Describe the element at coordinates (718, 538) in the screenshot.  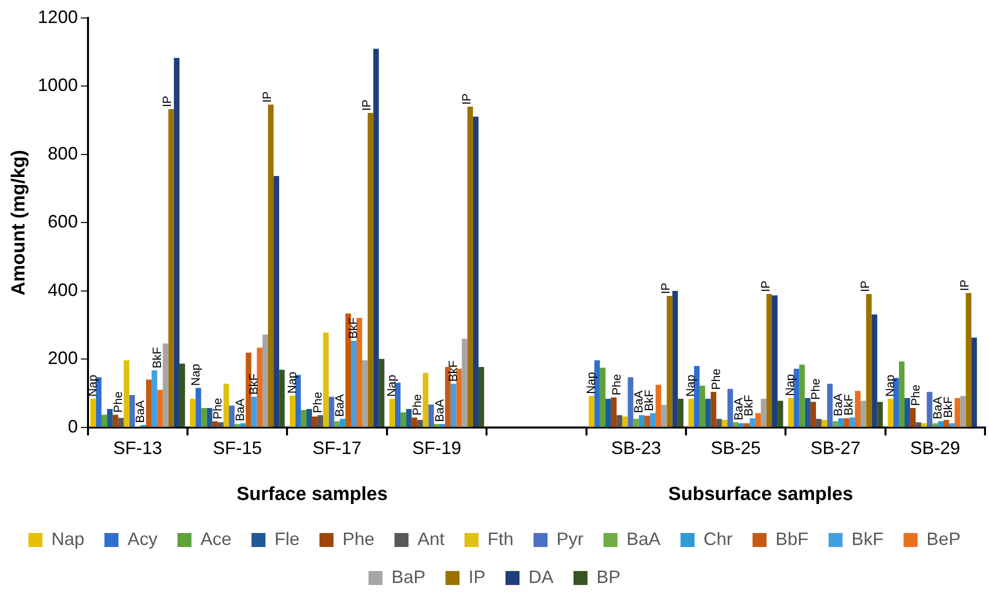
I see `legend-label: Chr` at that location.